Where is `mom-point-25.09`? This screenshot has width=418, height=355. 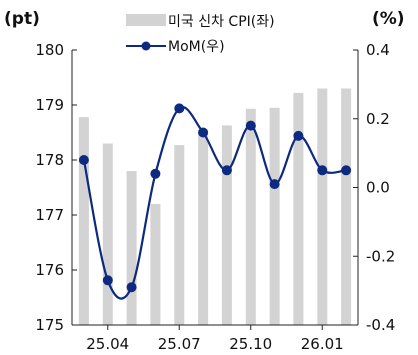 mom-point-25.09 is located at coordinates (226, 170).